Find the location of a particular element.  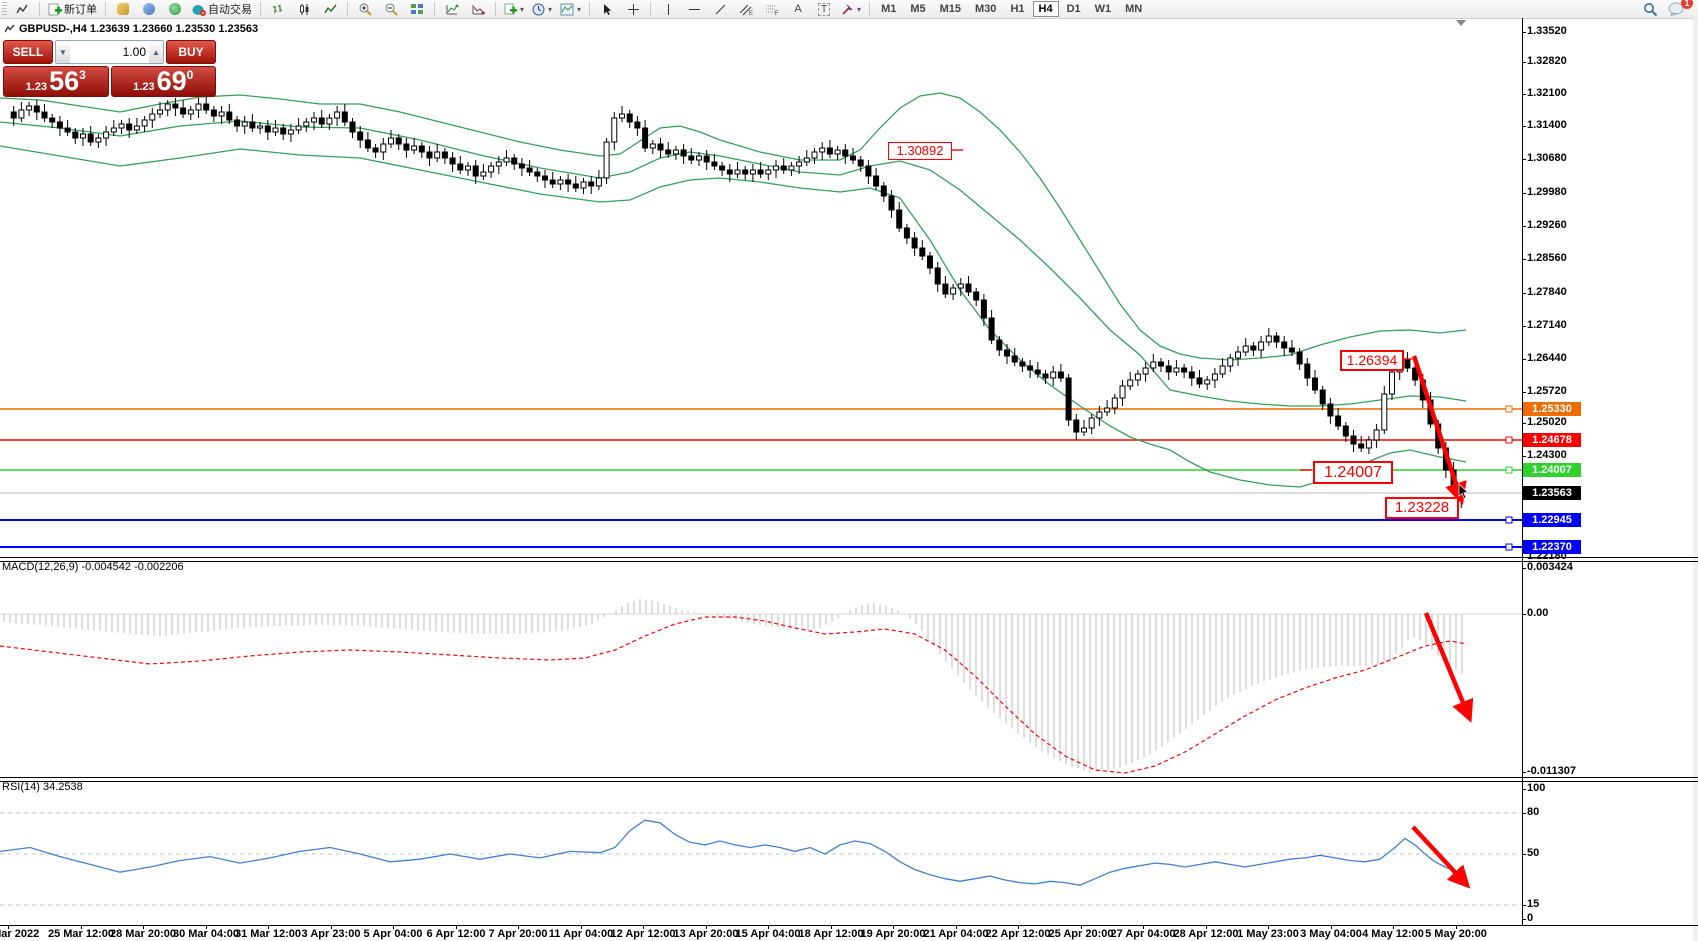

price-annotation-label: 1.24007 is located at coordinates (1353, 472).